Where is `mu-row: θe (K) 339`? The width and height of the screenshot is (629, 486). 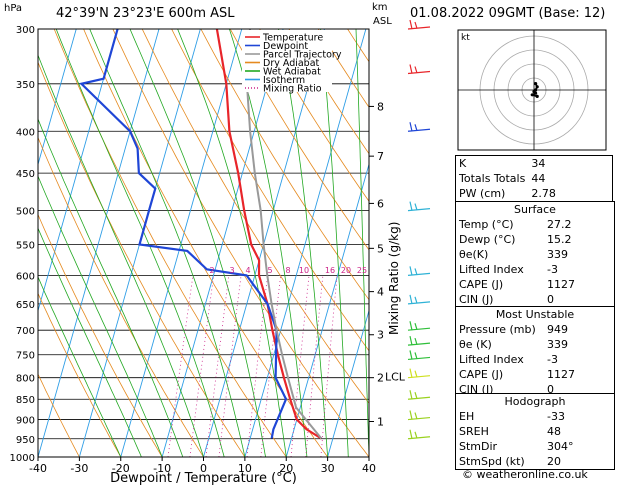
mu-row: θe (K) 339 is located at coordinates (535, 344).